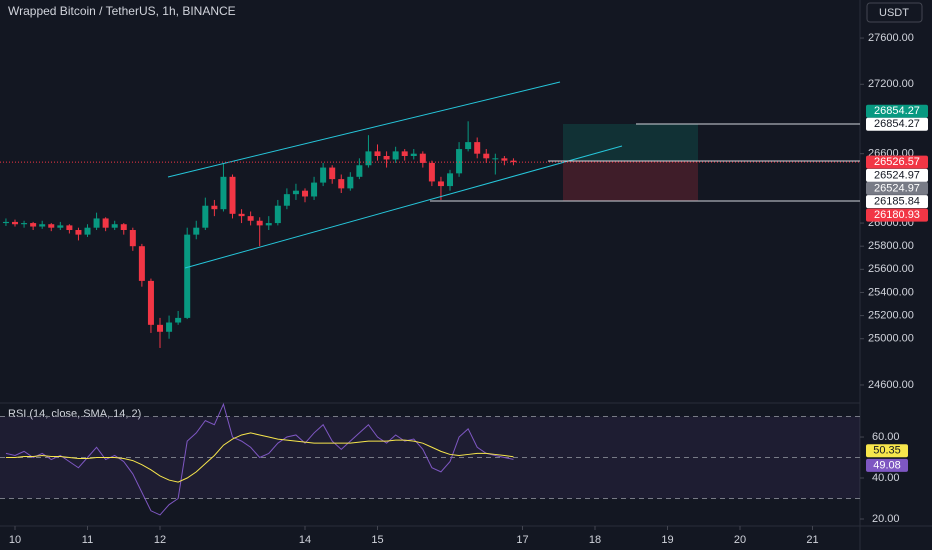 The width and height of the screenshot is (932, 550). What do you see at coordinates (891, 315) in the screenshot?
I see `y-tick-label: 25200.00` at bounding box center [891, 315].